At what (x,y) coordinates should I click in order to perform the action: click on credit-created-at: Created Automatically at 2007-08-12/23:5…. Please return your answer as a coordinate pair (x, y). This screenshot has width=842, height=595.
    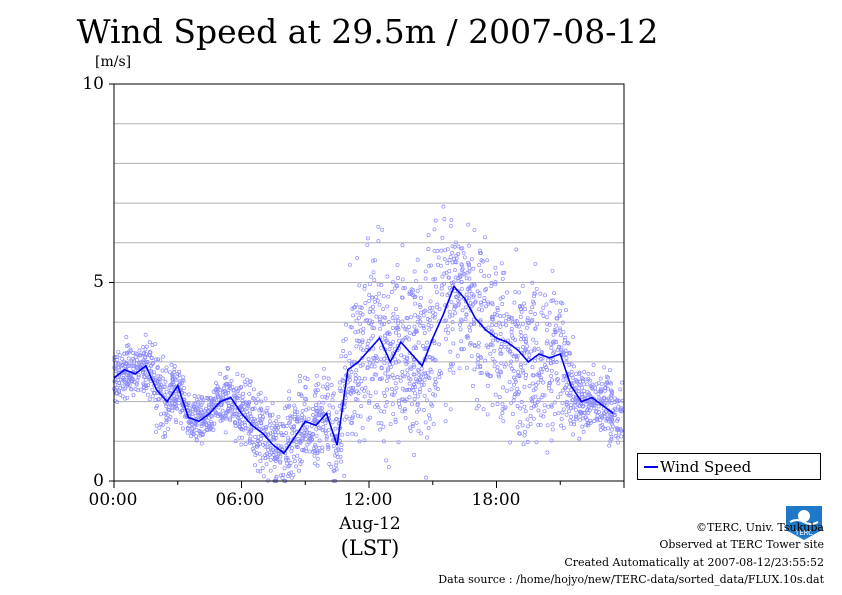
    Looking at the image, I should click on (694, 562).